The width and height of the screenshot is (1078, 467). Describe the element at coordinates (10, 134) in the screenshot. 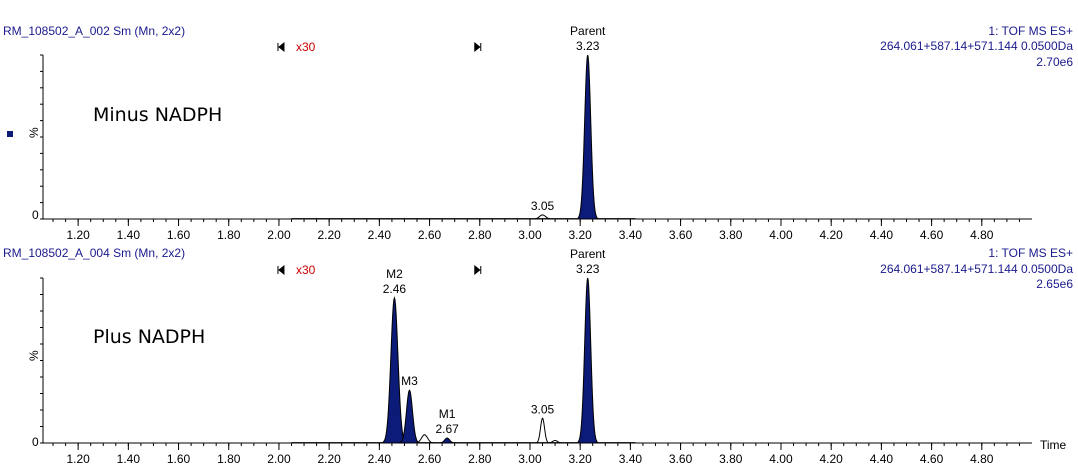

I see `panel-indicator-square` at that location.